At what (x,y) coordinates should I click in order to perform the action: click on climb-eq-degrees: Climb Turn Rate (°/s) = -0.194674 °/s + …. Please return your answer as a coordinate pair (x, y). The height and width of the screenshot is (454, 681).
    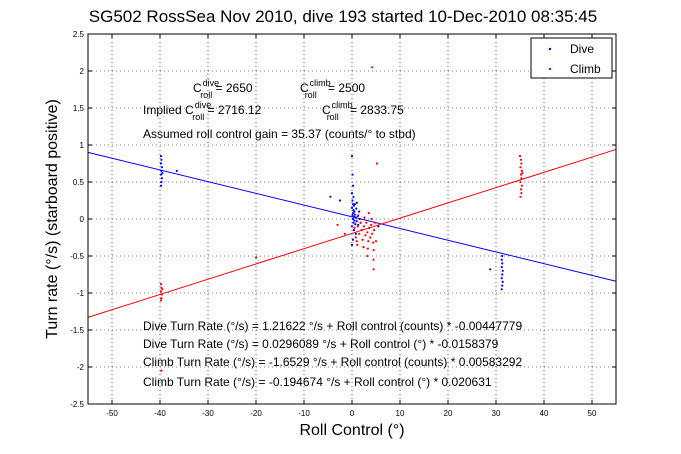
    Looking at the image, I should click on (317, 382).